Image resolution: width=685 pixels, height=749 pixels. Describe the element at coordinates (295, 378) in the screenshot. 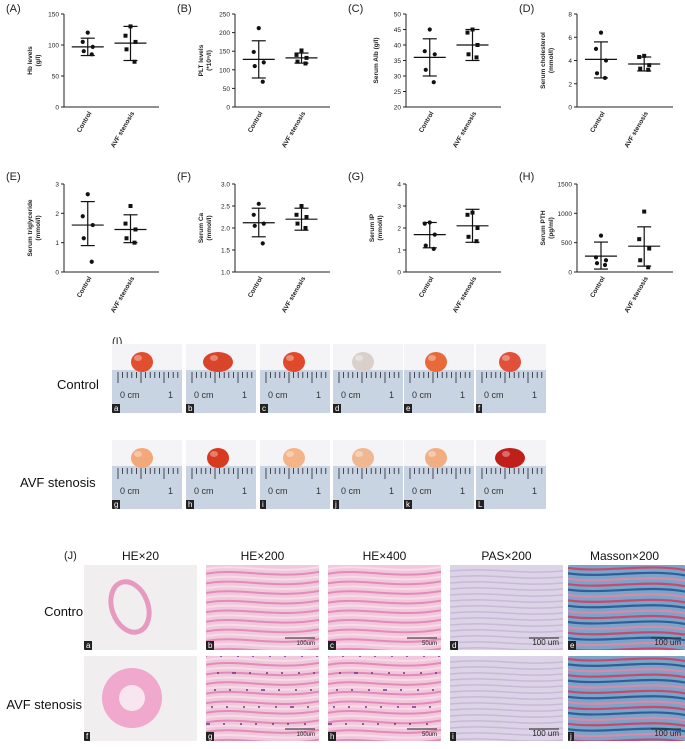

I see `specimen-photo: 0 cm 1 c` at that location.